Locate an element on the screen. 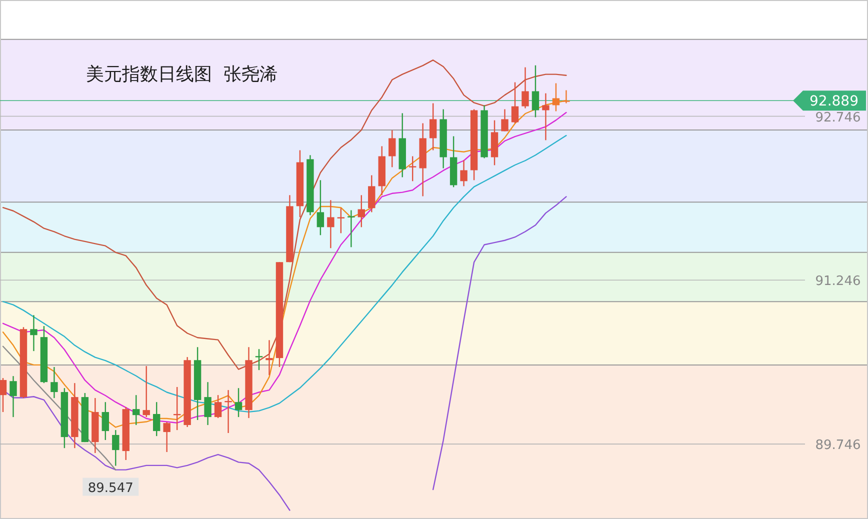  y-tick-label: 91.246 is located at coordinates (838, 282).